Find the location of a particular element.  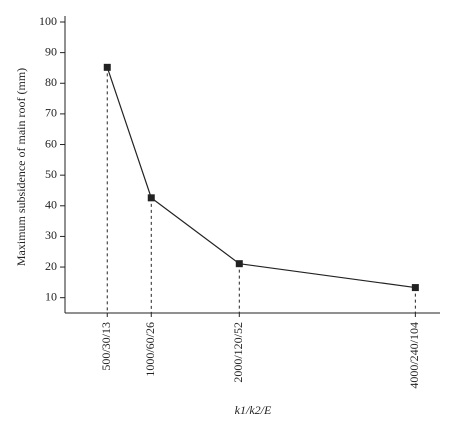

y-tick-label: 80 is located at coordinates (51, 82).